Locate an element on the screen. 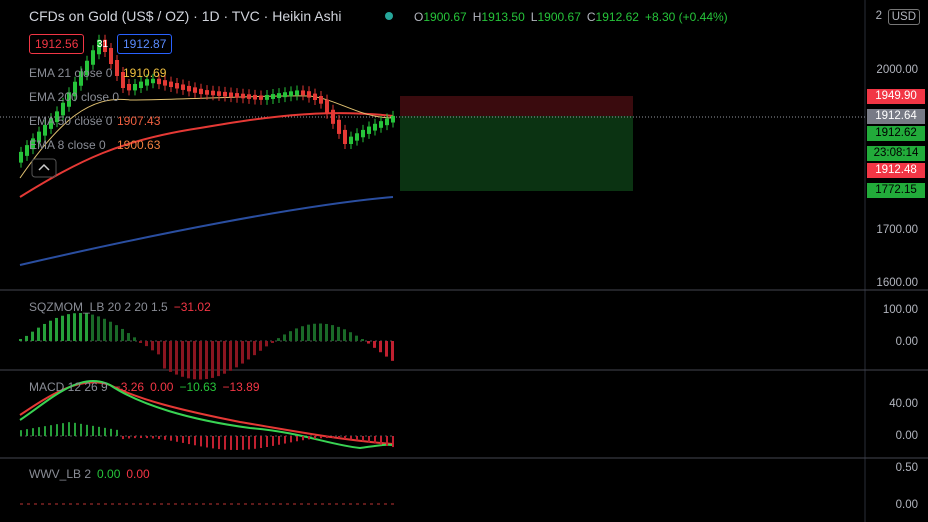 The width and height of the screenshot is (928, 522). price-label: 1912.62 is located at coordinates (896, 133).